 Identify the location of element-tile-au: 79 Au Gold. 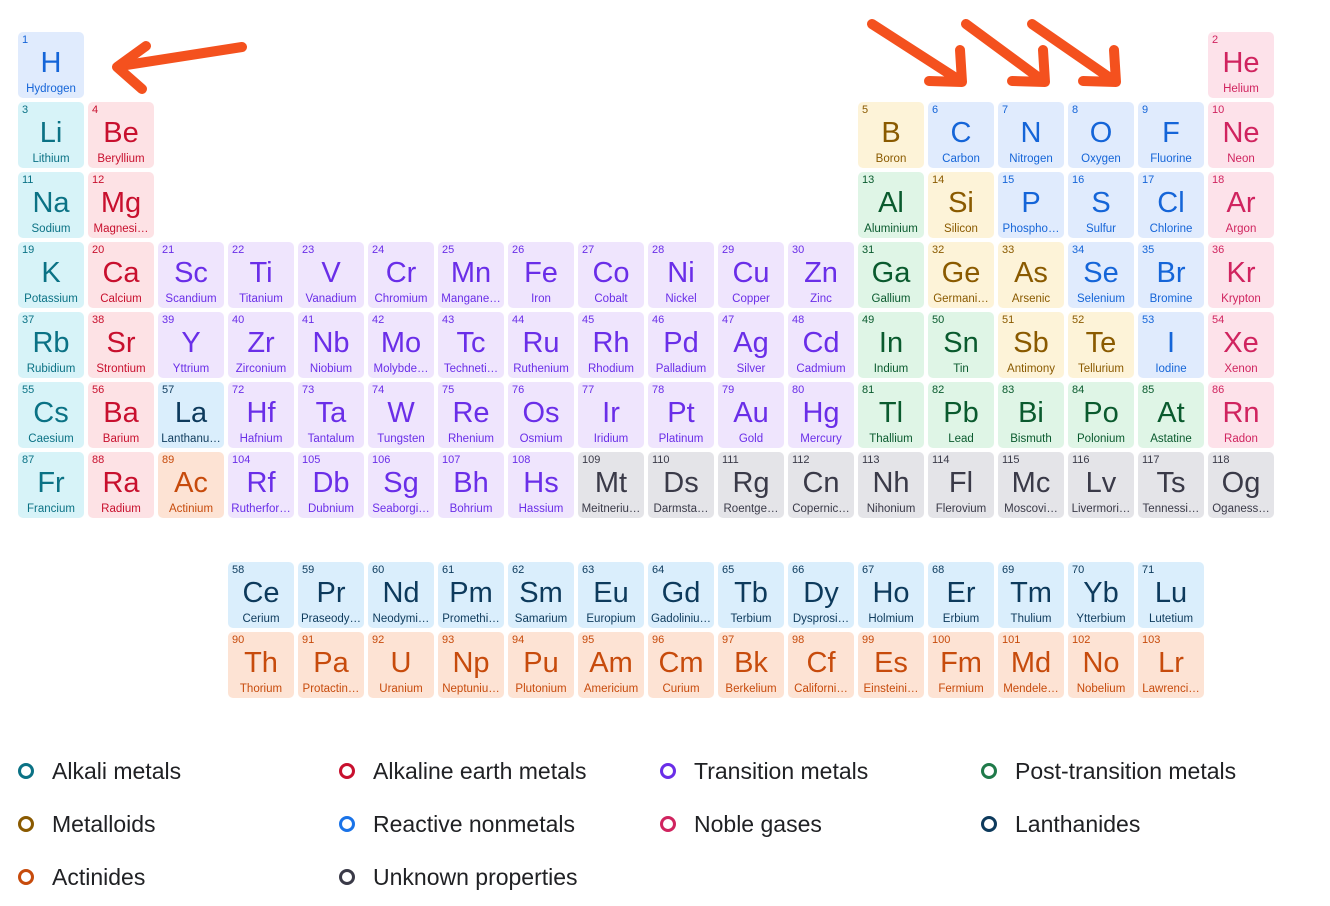
(751, 415).